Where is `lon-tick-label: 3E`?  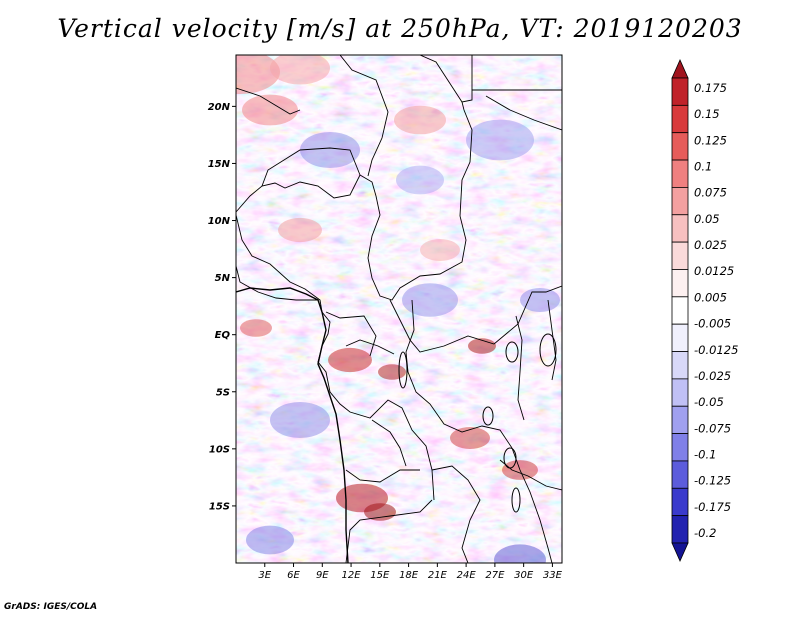
lon-tick-label: 3E is located at coordinates (264, 575).